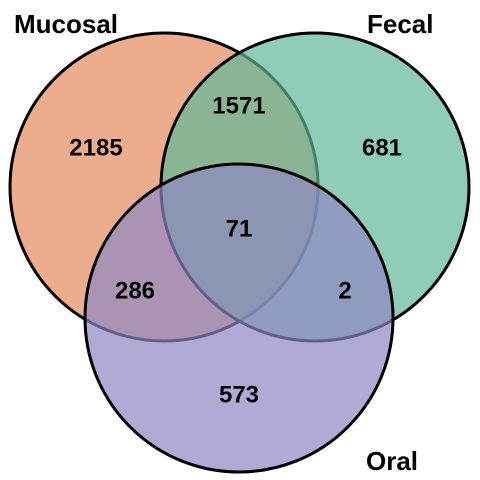 The width and height of the screenshot is (480, 480). Describe the element at coordinates (66, 24) in the screenshot. I see `mucosal-set-label: Mucosal` at that location.